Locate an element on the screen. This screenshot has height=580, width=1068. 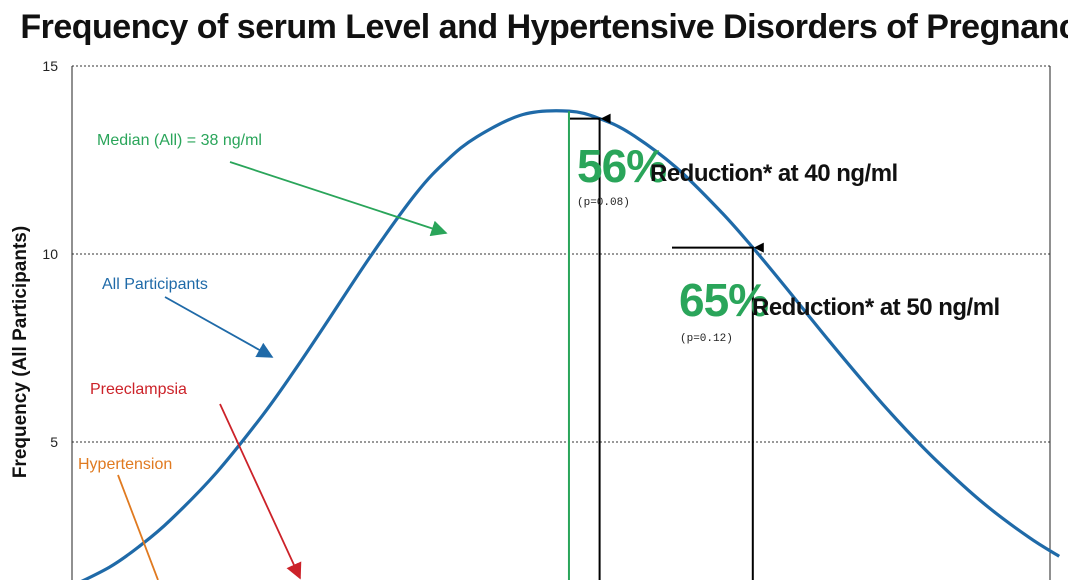
preeclampsia-annotation: Preeclampsia is located at coordinates (138, 389).